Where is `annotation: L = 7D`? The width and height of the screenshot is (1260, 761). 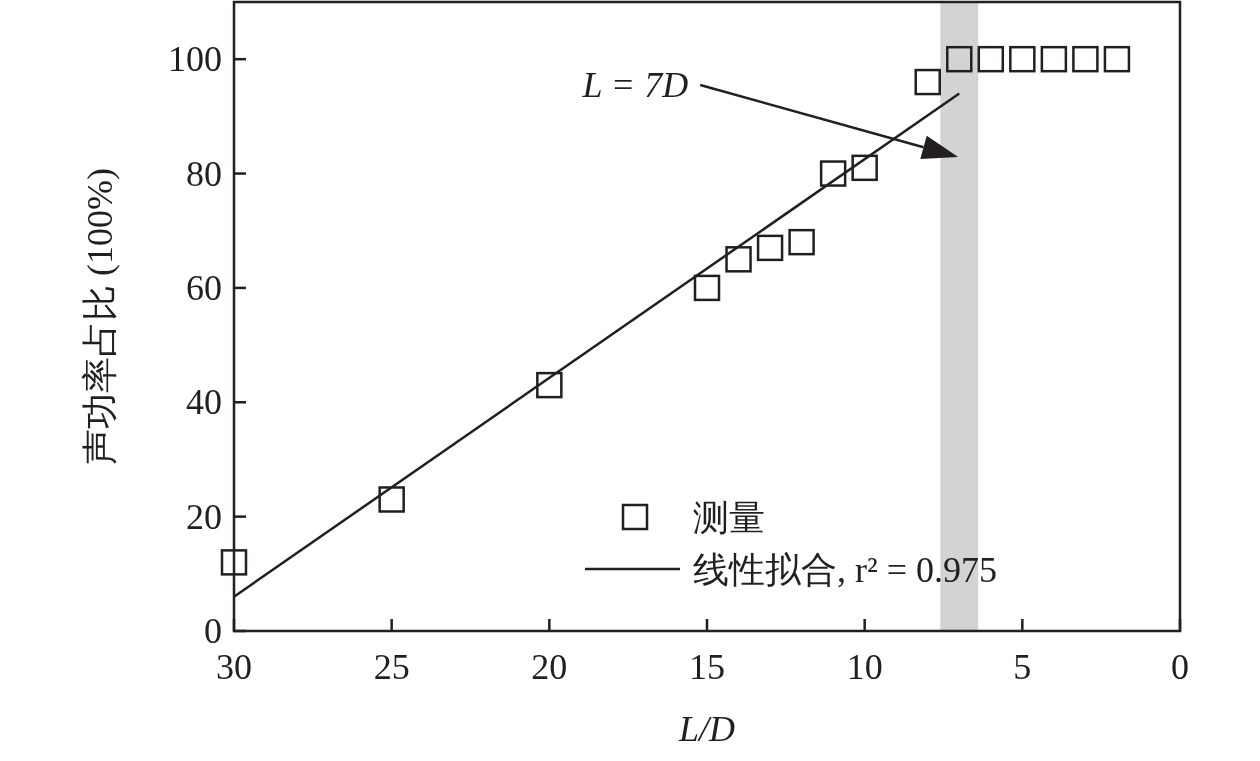 annotation: L = 7D is located at coordinates (635, 85).